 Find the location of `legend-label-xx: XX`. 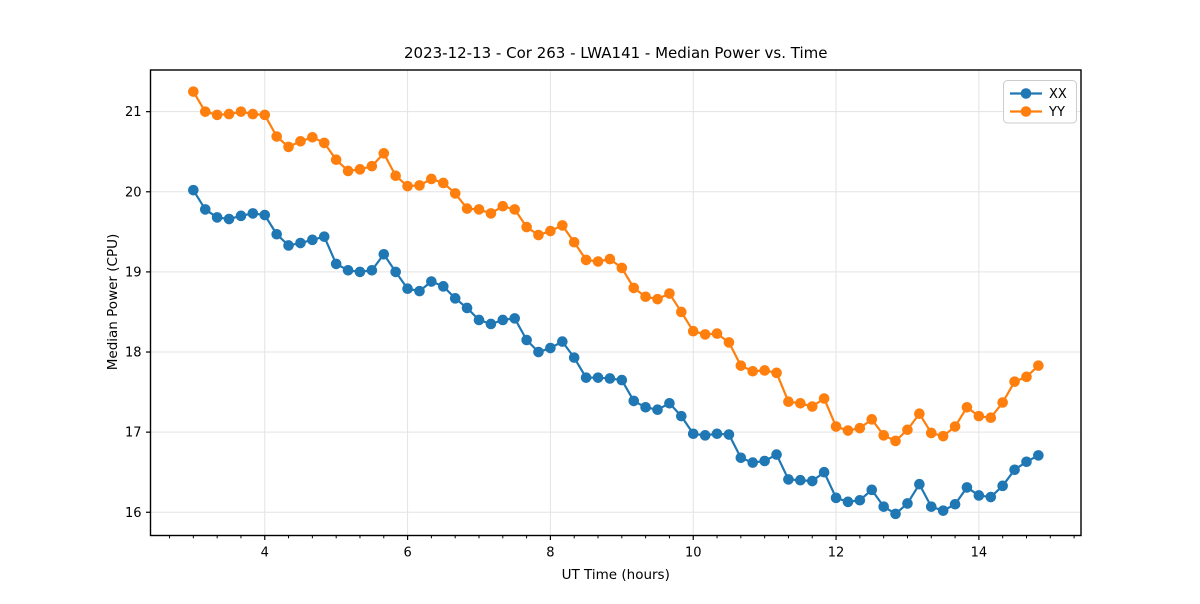

legend-label-xx: XX is located at coordinates (1058, 94).